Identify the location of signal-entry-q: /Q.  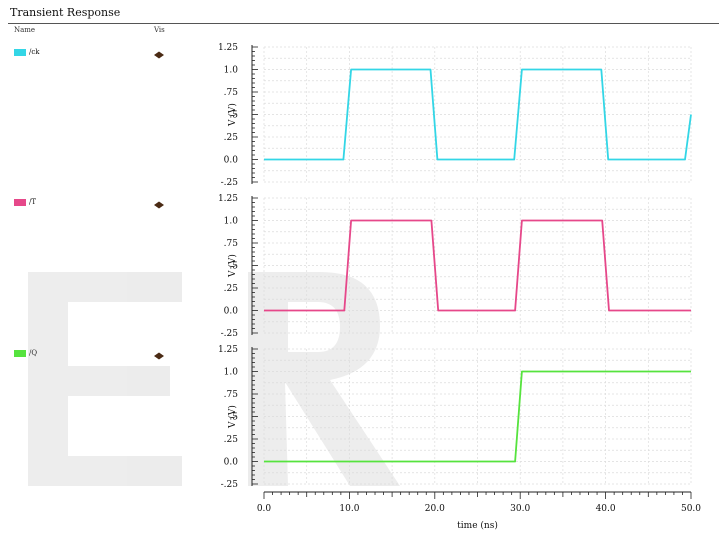
(25, 353).